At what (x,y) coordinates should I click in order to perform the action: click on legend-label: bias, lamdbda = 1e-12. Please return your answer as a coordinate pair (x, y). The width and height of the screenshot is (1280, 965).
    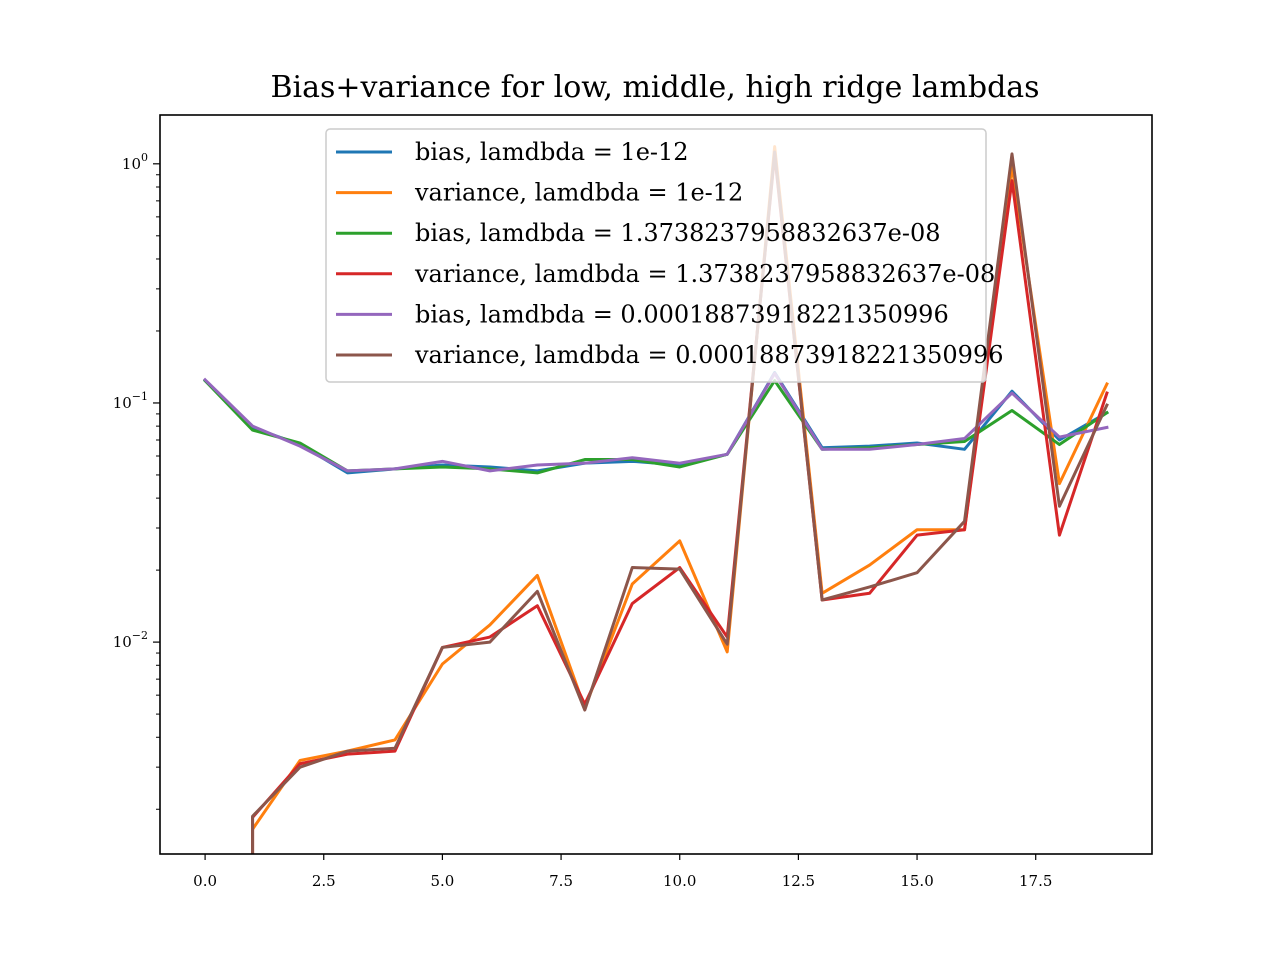
    Looking at the image, I should click on (552, 152).